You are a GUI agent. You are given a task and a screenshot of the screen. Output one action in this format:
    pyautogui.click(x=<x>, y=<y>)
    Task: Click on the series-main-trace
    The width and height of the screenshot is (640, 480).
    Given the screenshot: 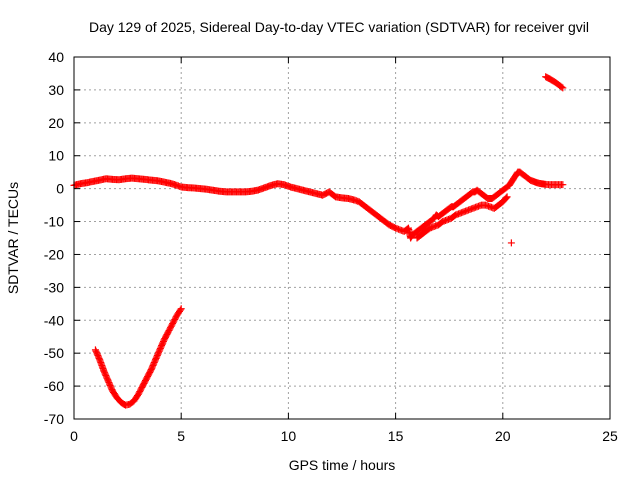 What is the action you would take?
    pyautogui.click(x=318, y=205)
    